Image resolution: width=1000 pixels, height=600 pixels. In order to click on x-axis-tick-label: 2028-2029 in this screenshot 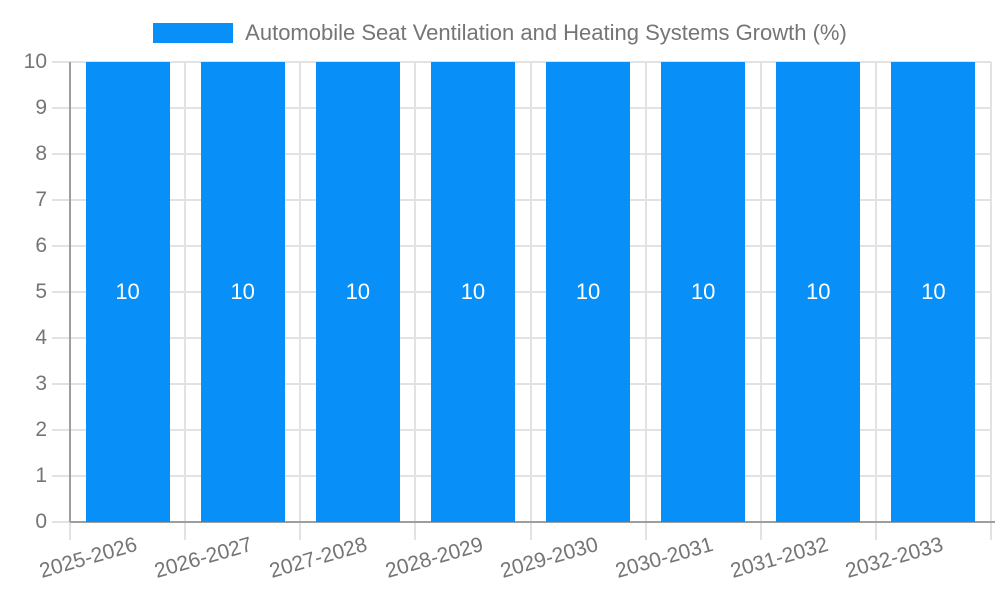, I will do `click(434, 558)`.